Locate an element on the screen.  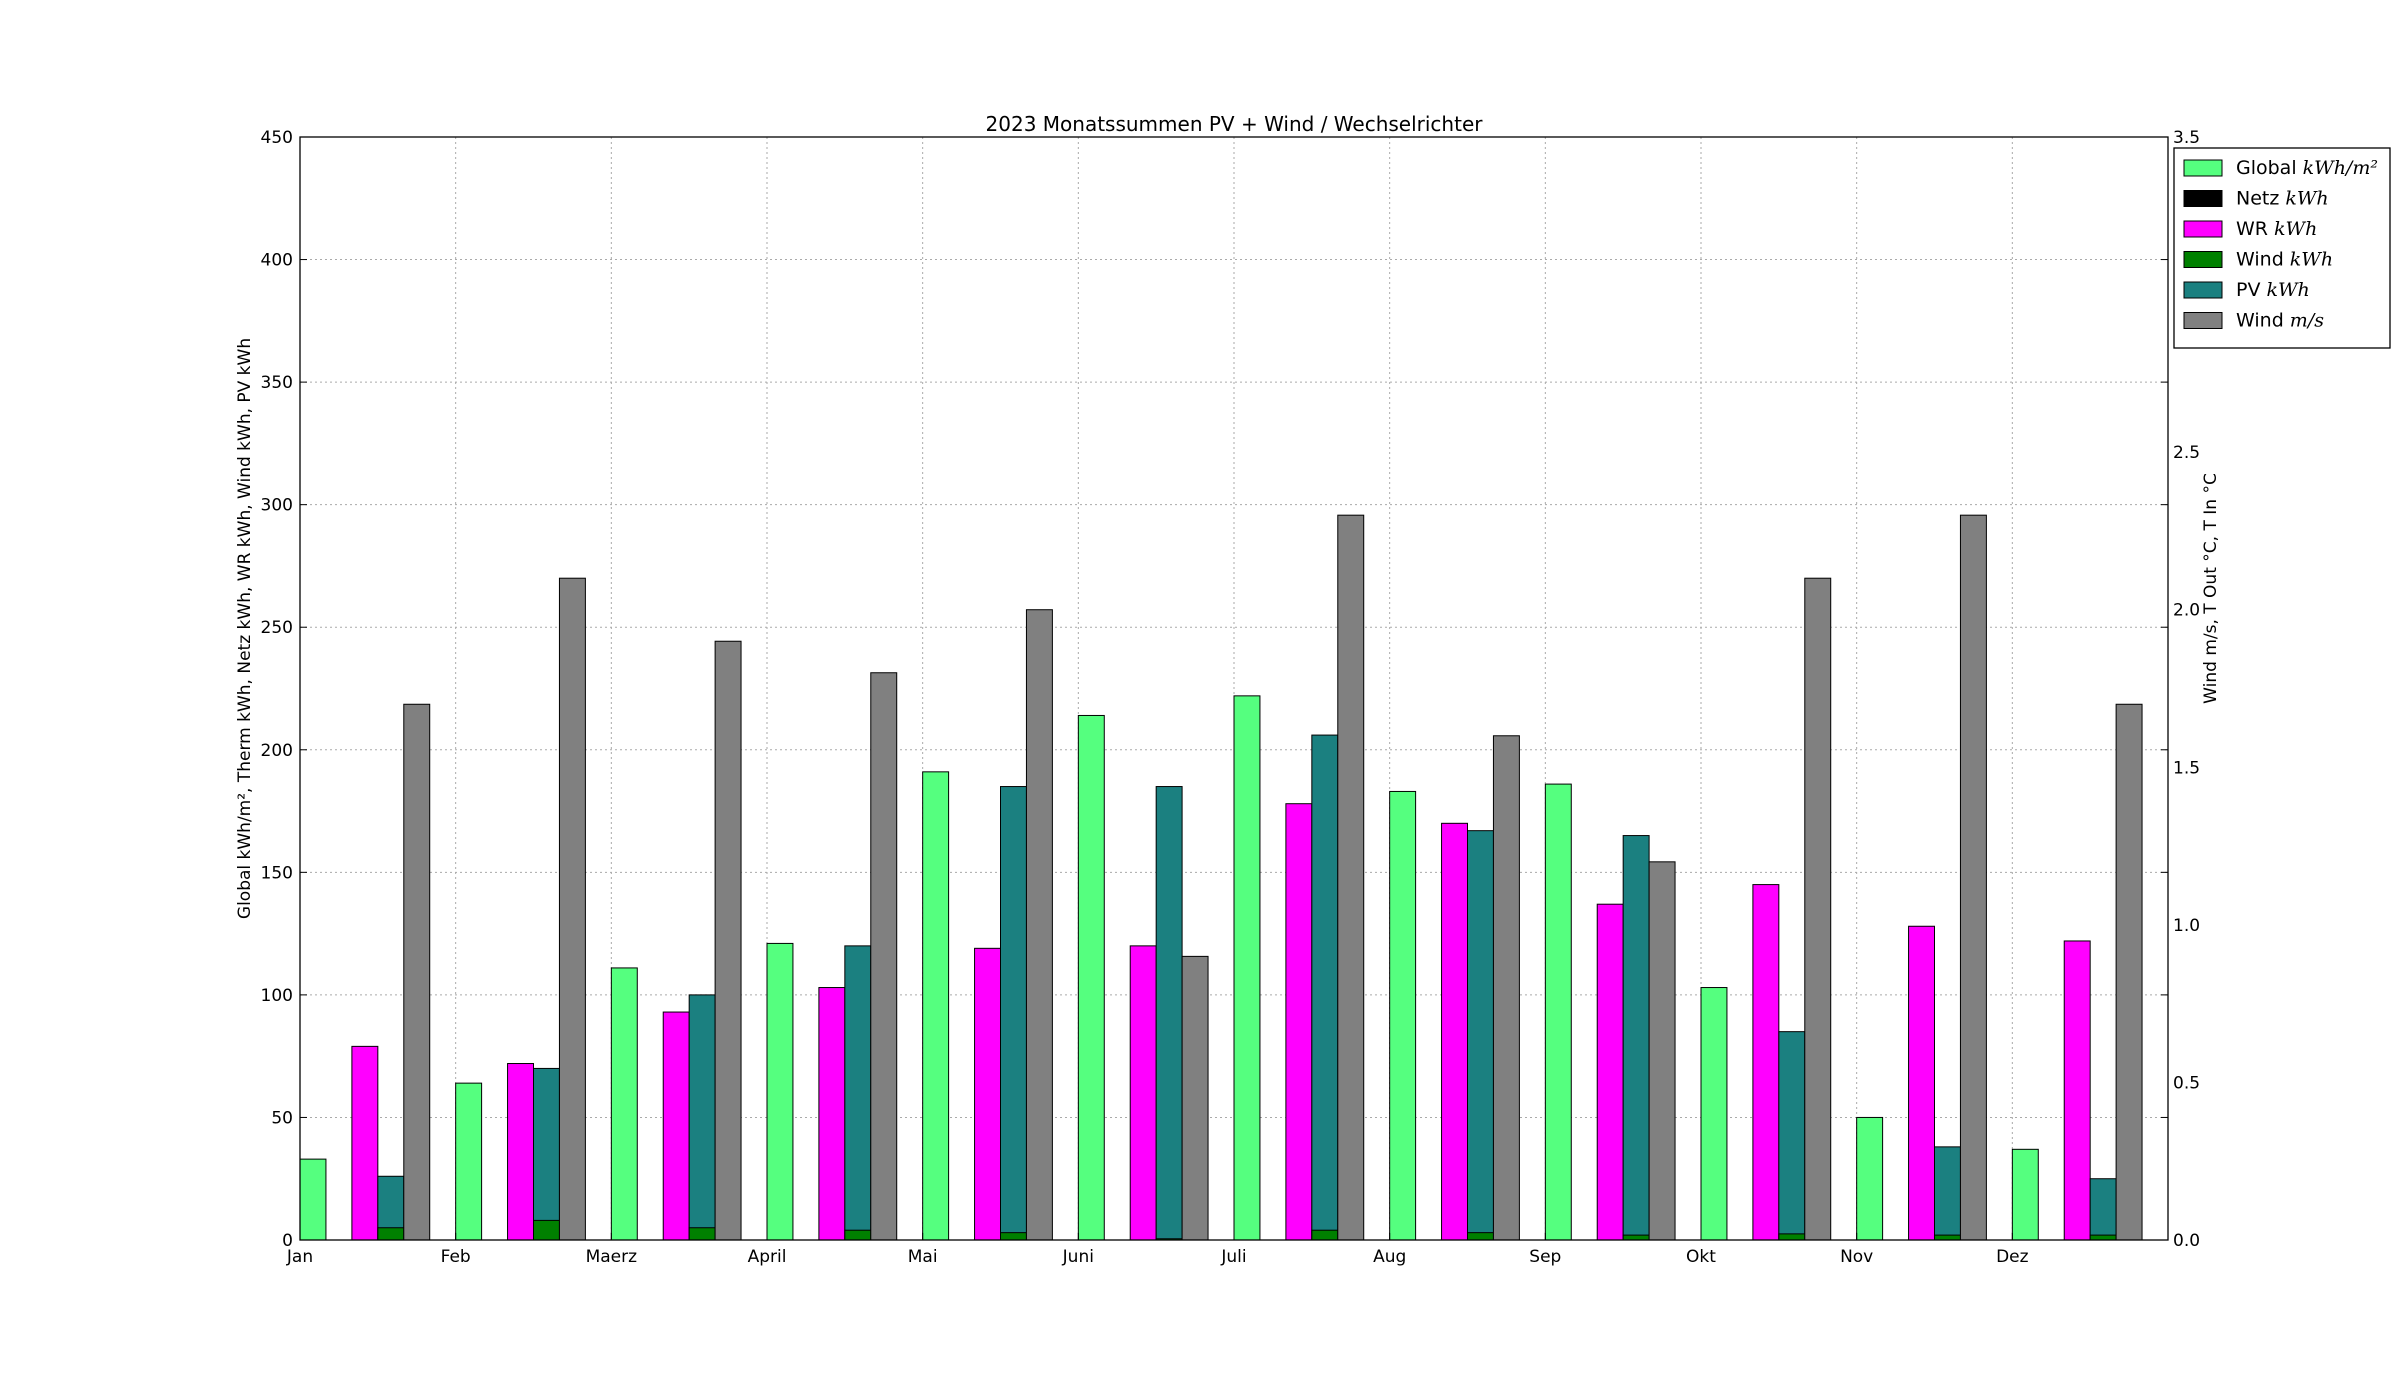
x-tick-label: Dez is located at coordinates (2012, 1257).